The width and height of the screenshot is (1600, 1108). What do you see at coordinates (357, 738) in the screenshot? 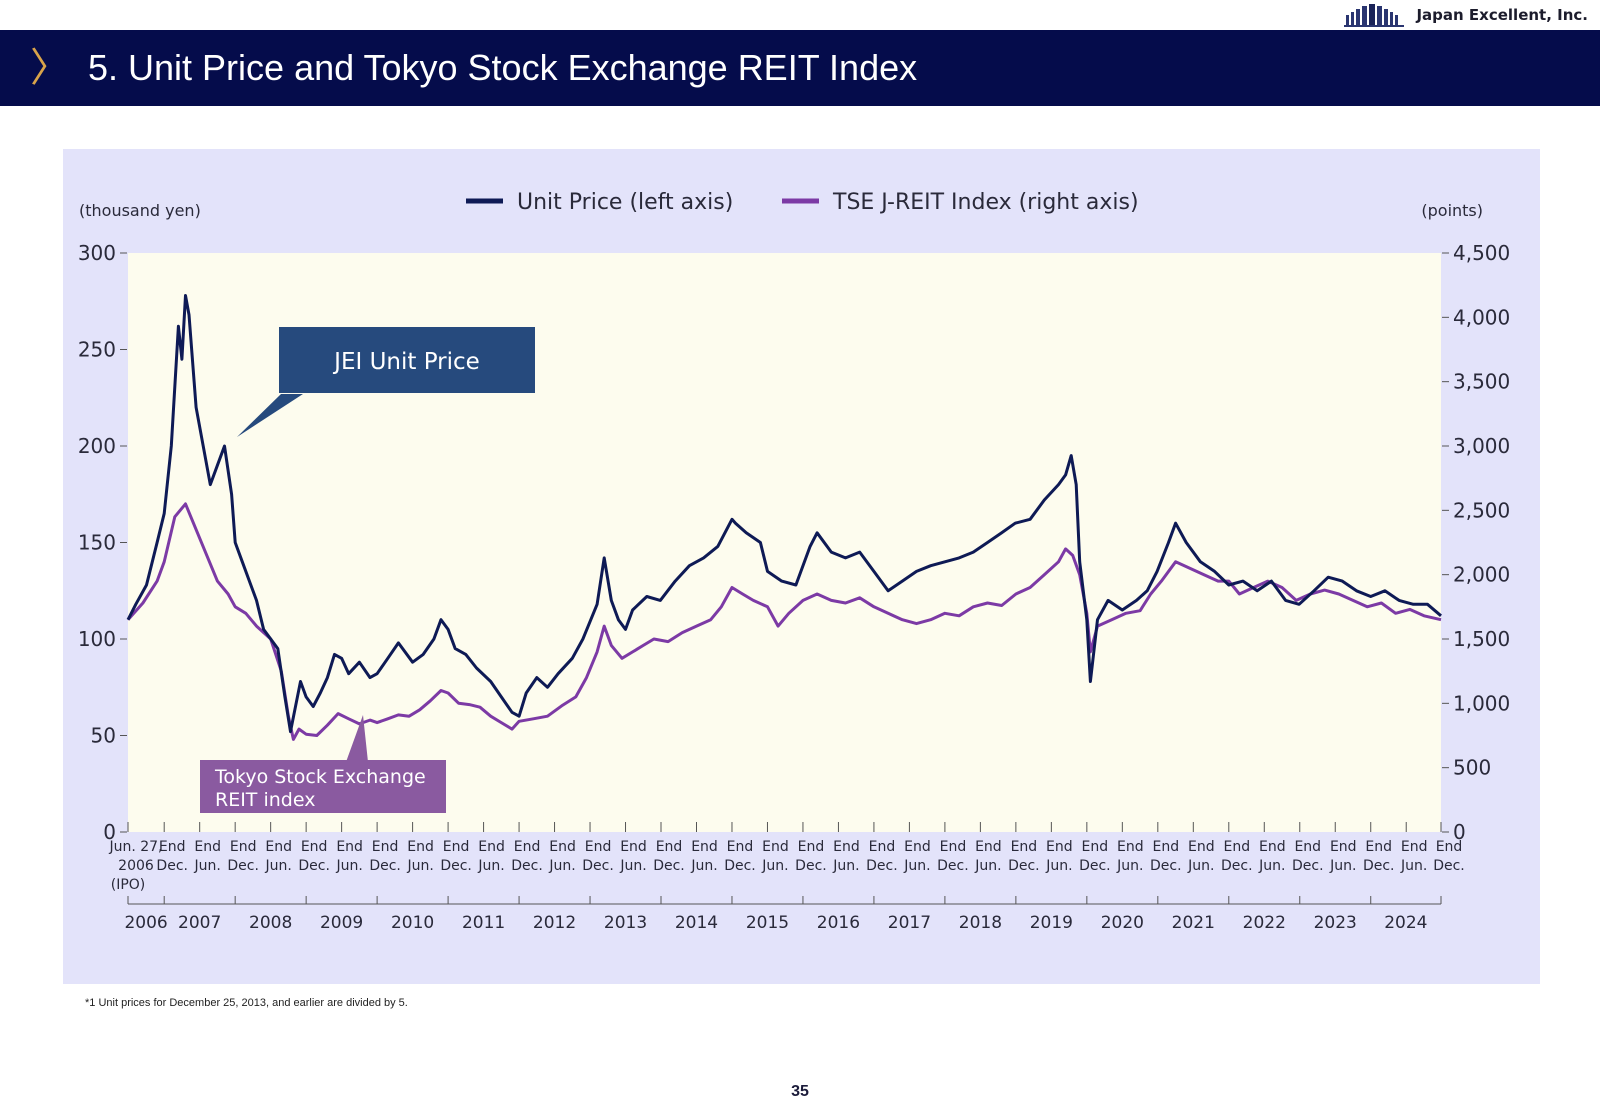
I see `reit-callout-pointer` at bounding box center [357, 738].